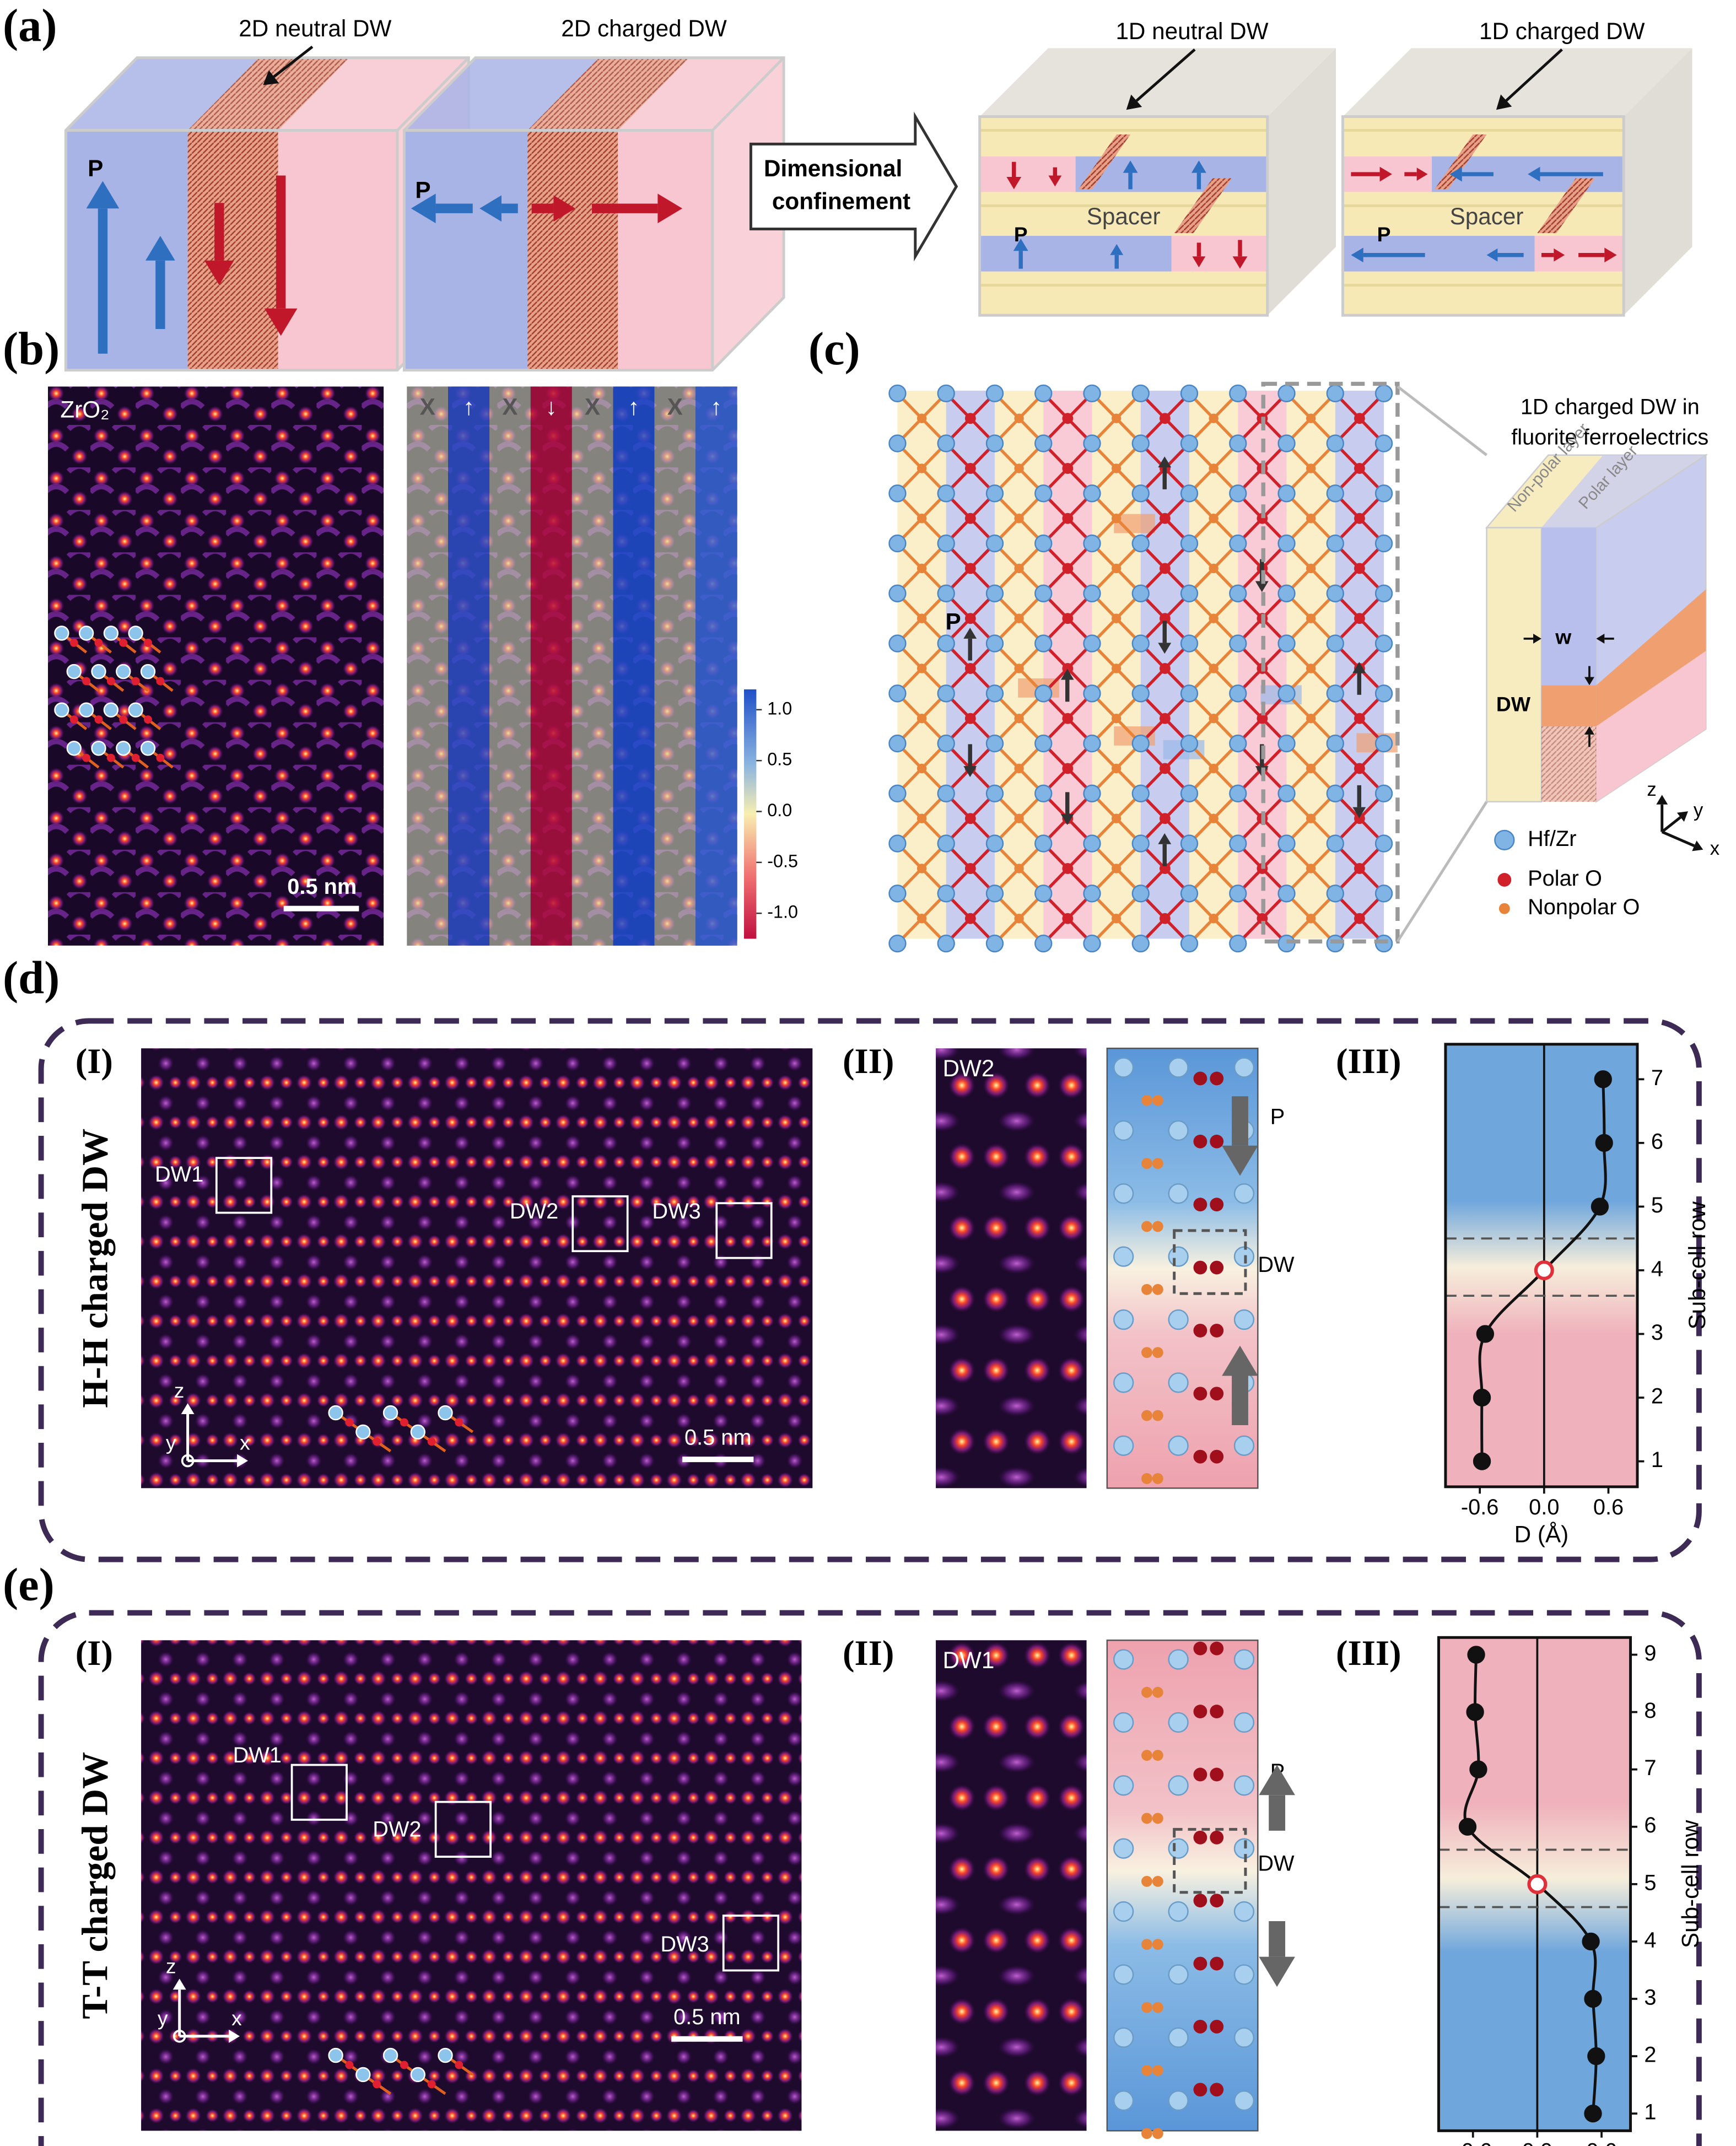  What do you see at coordinates (968, 1068) in the screenshot?
I see `label: DW2` at bounding box center [968, 1068].